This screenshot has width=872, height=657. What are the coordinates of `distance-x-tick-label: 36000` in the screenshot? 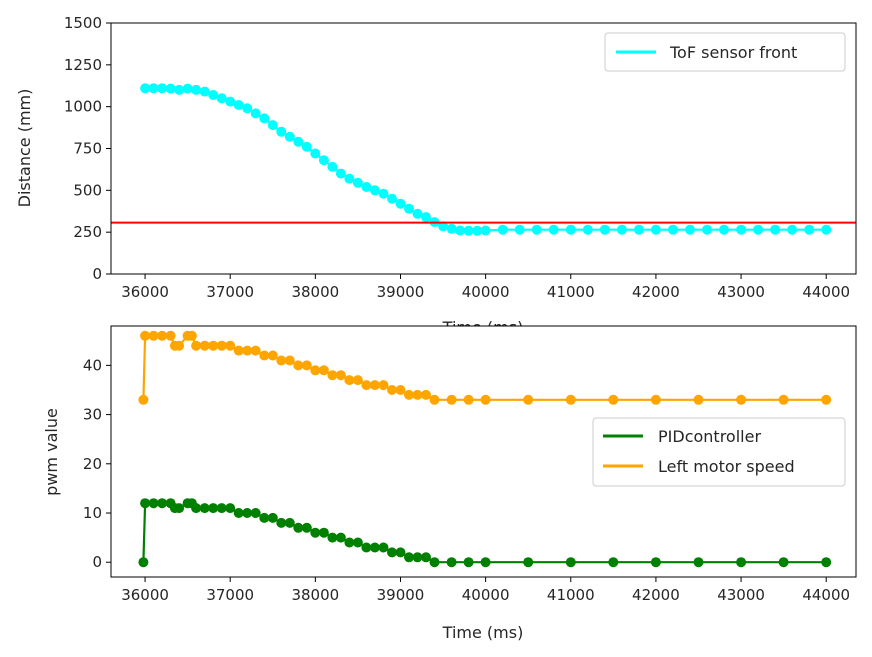 It's located at (145, 292).